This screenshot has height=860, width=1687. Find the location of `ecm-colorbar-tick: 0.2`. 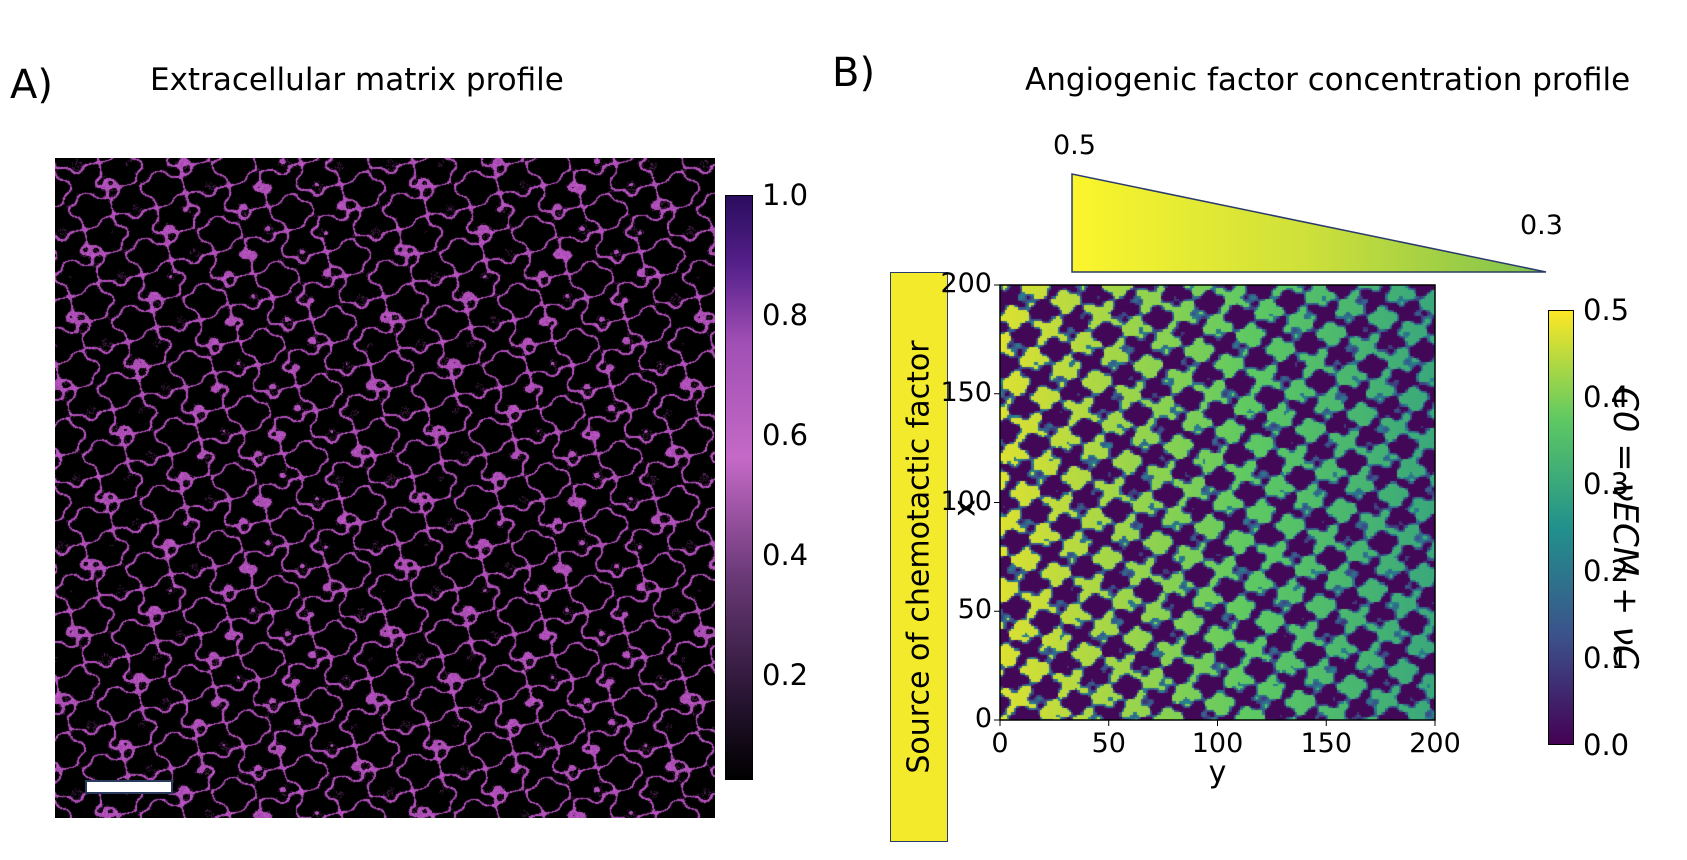

ecm-colorbar-tick: 0.2 is located at coordinates (785, 675).